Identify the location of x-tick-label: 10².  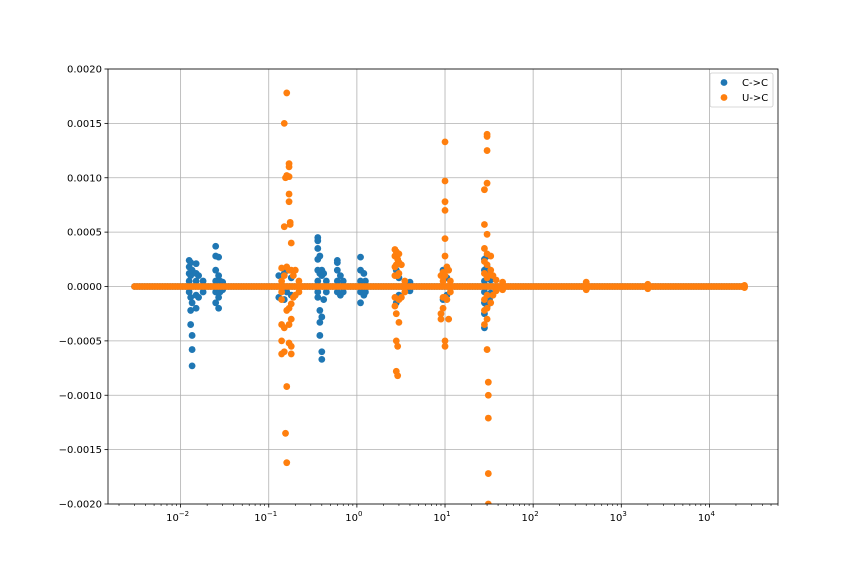
(530, 517).